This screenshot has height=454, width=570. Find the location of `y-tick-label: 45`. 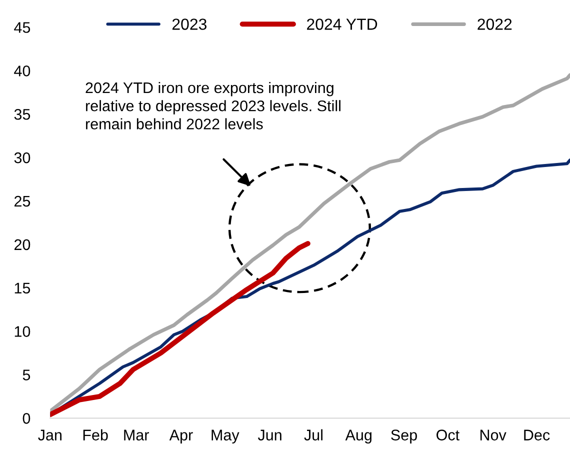

y-tick-label: 45 is located at coordinates (22, 27).